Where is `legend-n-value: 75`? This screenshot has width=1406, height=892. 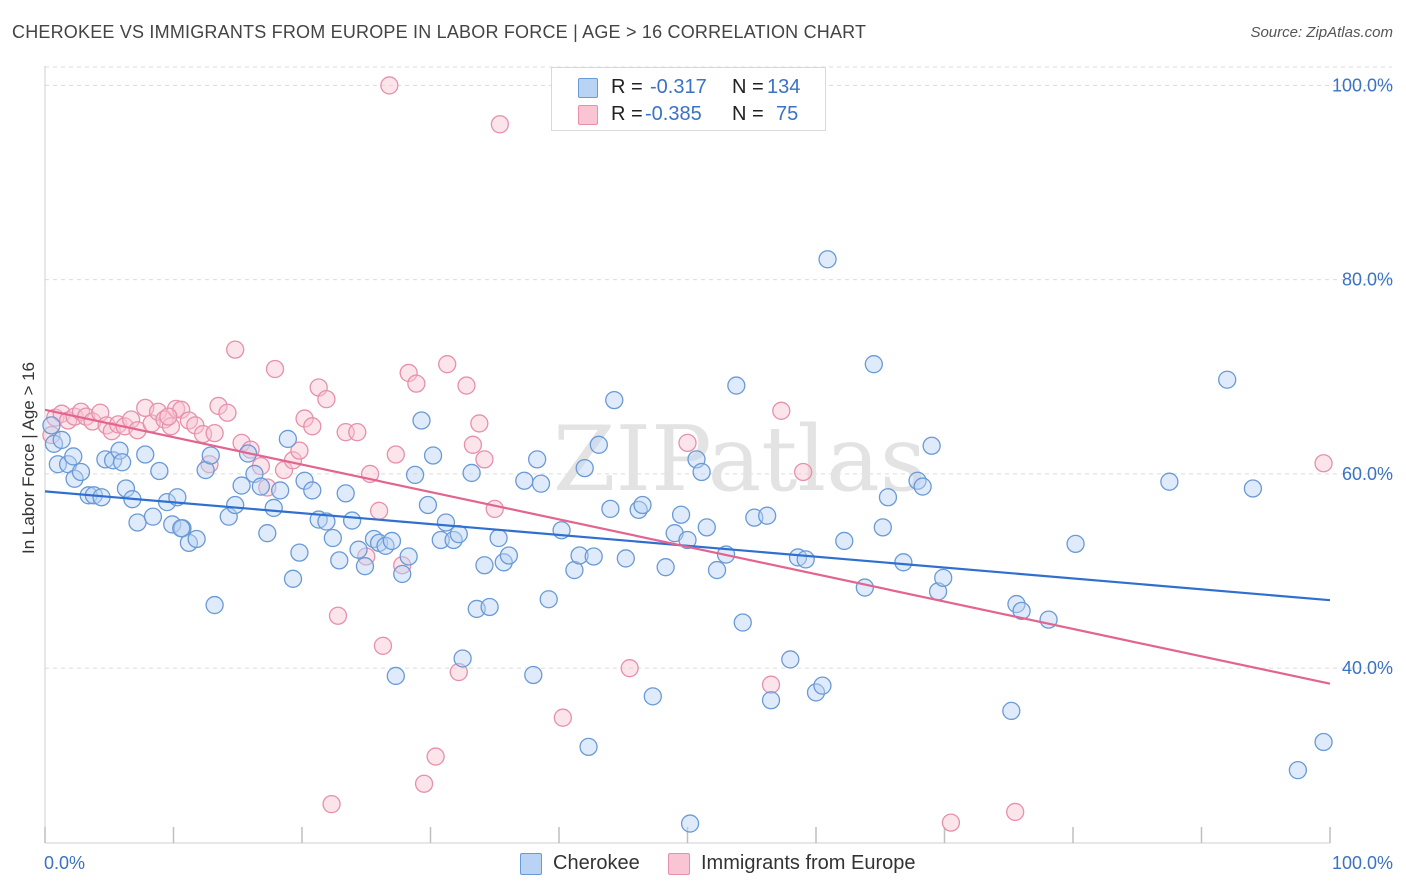 legend-n-value: 75 is located at coordinates (787, 114).